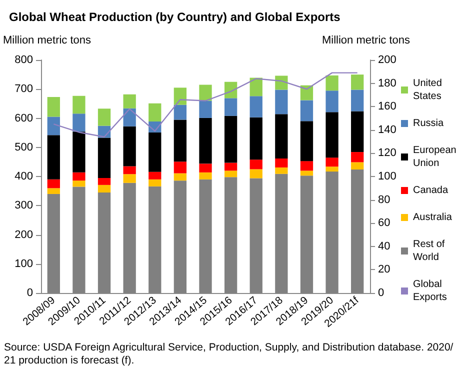  Describe the element at coordinates (384, 200) in the screenshot. I see `y2-tick-label: 80` at that location.